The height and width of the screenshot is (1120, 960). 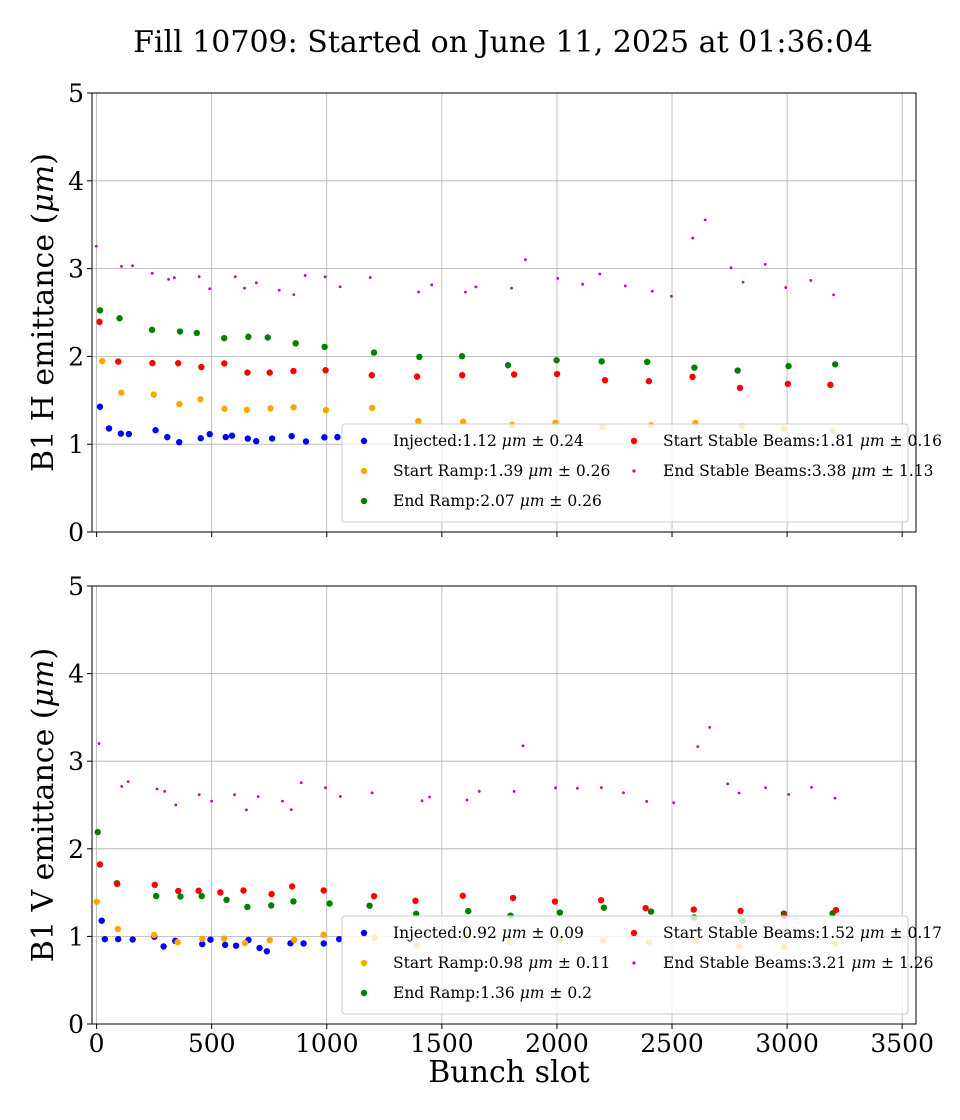 I want to click on y-tick-label: 5, so click(x=76, y=586).